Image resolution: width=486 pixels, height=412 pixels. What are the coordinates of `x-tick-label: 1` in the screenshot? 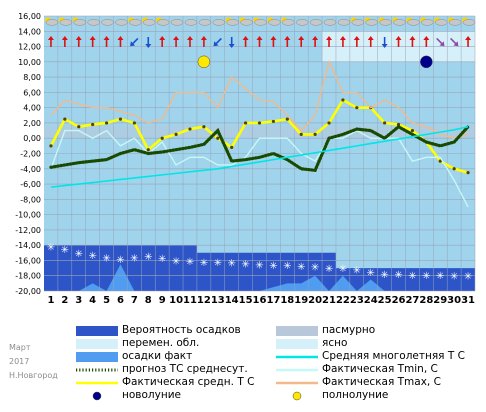 It's located at (50, 300).